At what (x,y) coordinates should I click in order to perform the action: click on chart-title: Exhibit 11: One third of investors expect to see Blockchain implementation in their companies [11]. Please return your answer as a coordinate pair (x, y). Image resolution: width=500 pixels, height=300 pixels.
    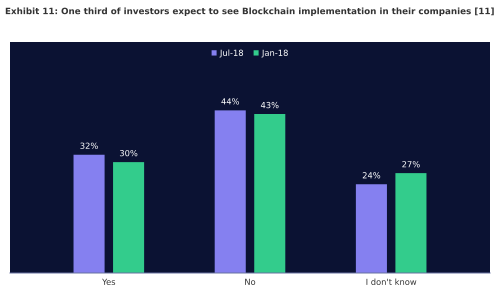
    Looking at the image, I should click on (250, 12).